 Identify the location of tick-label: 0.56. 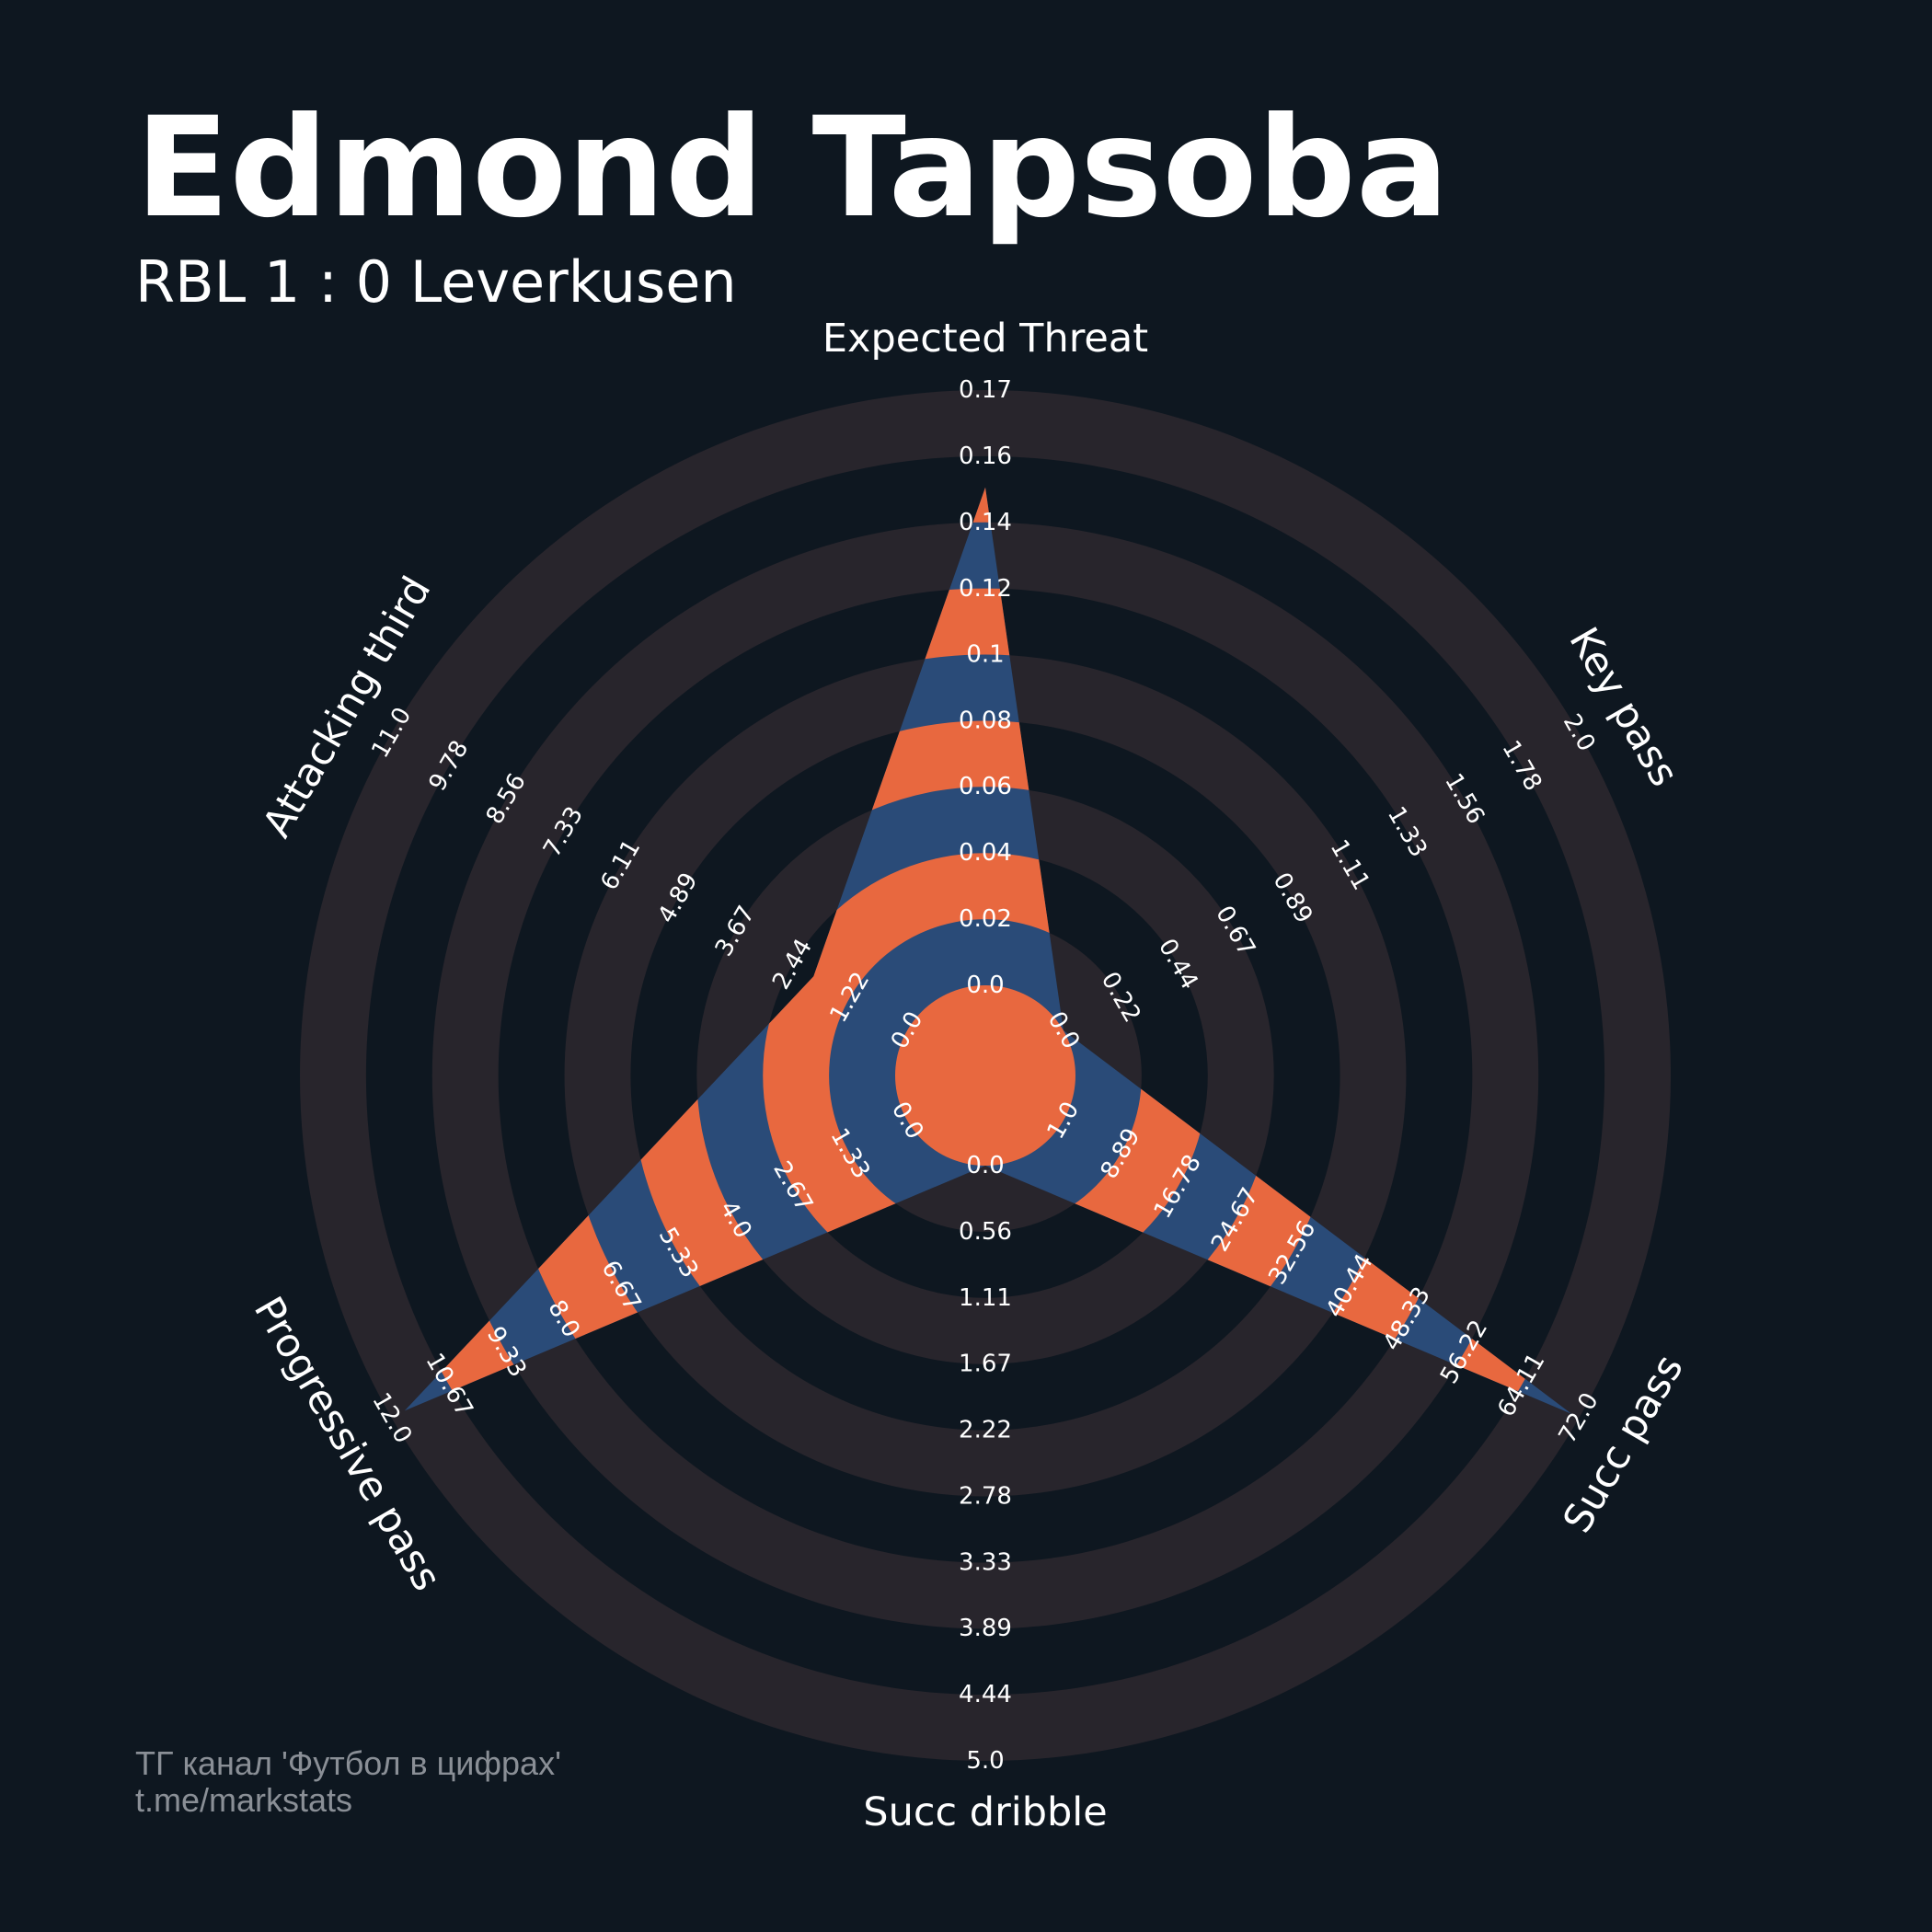
(985, 1232).